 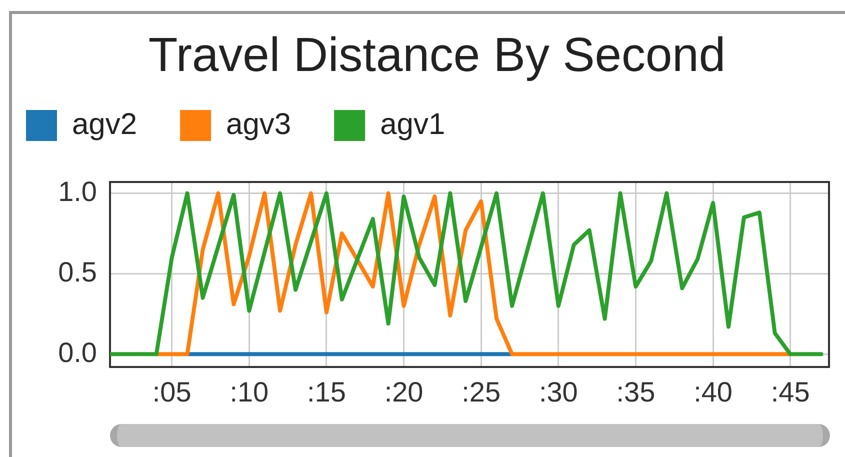 What do you see at coordinates (713, 392) in the screenshot?
I see `x-tick-label: :40` at bounding box center [713, 392].